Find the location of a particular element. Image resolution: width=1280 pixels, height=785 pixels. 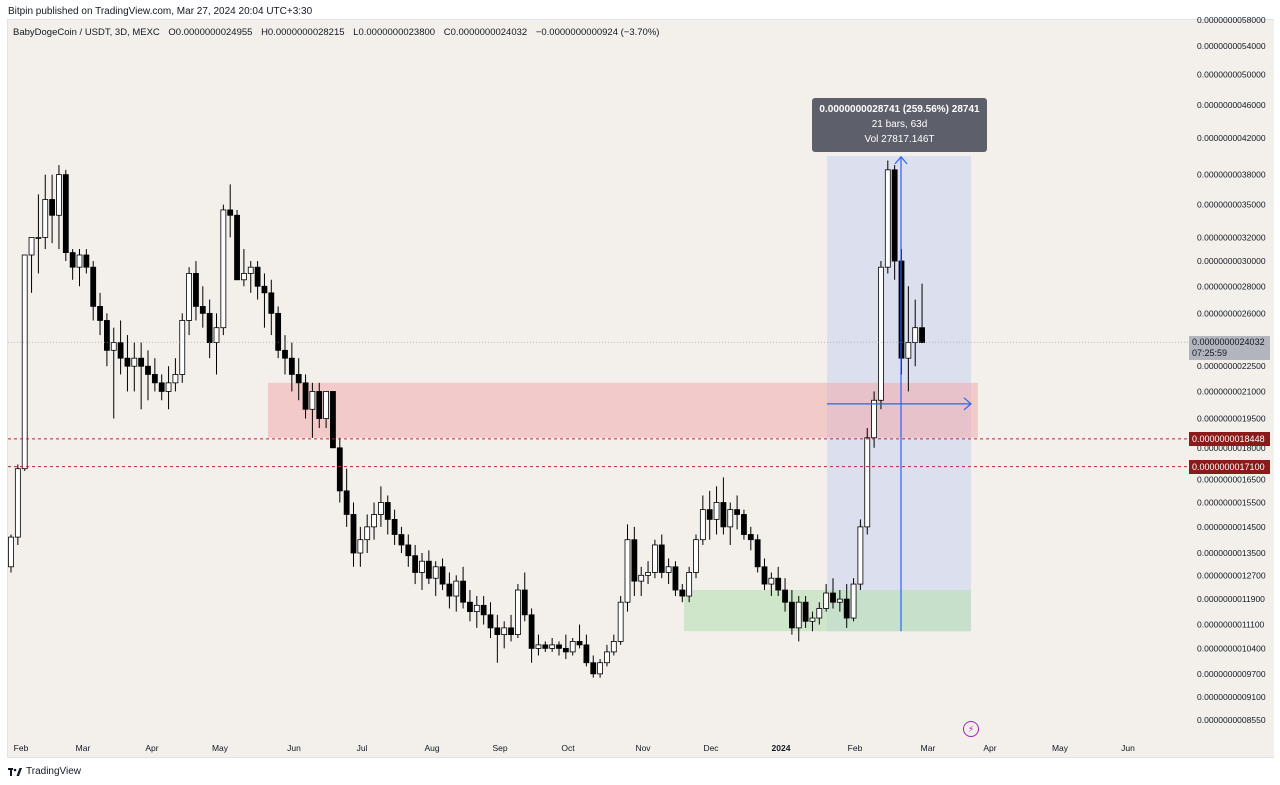

y-tick-label: 0.0000000050000 is located at coordinates (1231, 74).